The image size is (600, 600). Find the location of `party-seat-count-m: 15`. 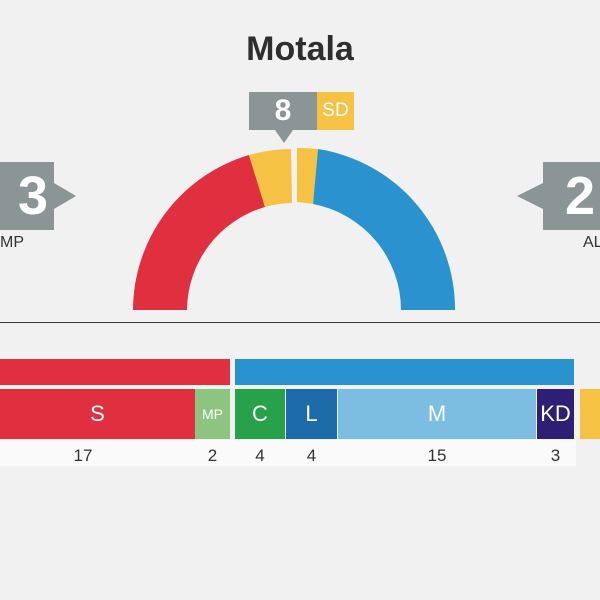

party-seat-count-m: 15 is located at coordinates (437, 455).